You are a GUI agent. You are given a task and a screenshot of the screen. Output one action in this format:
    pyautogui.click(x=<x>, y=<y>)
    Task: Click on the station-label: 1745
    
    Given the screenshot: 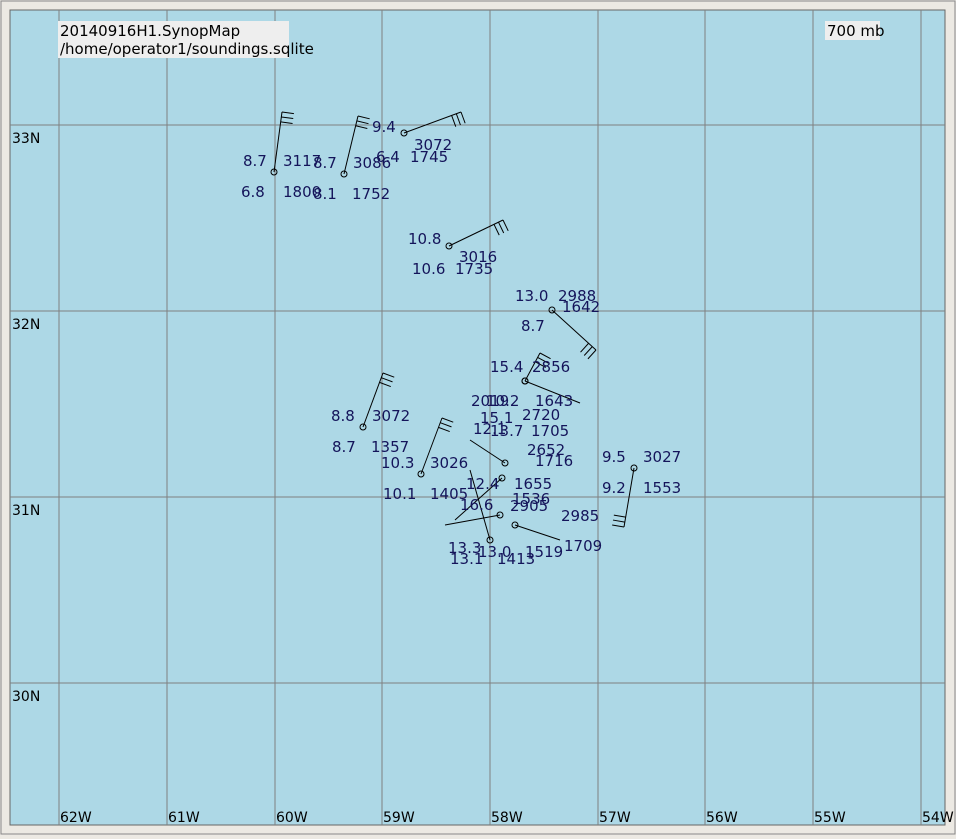 What is the action you would take?
    pyautogui.click(x=429, y=157)
    